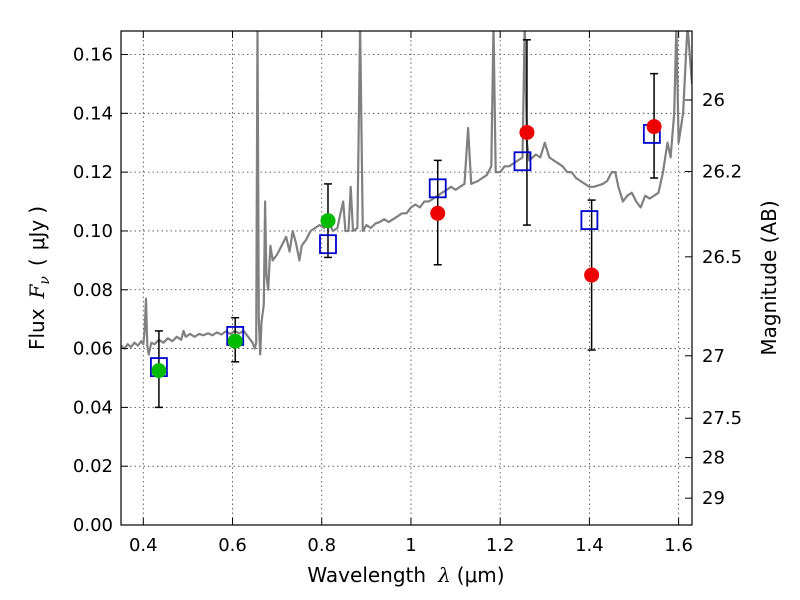 The image size is (800, 600). What do you see at coordinates (713, 356) in the screenshot?
I see `y2-tick-label: 27` at bounding box center [713, 356].